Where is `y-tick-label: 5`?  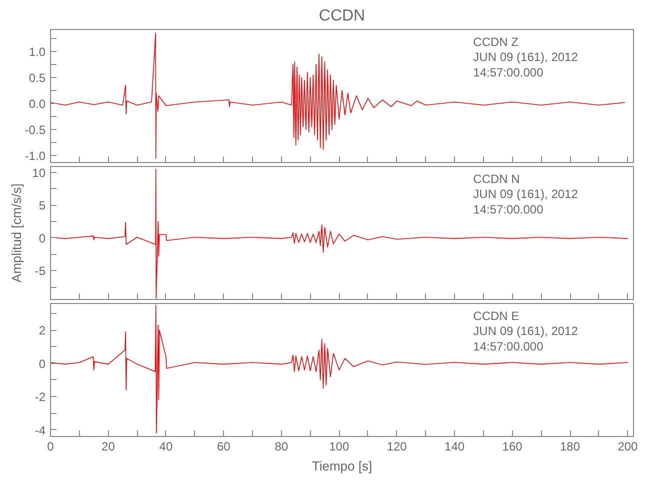 y-tick-label: 5 is located at coordinates (42, 205).